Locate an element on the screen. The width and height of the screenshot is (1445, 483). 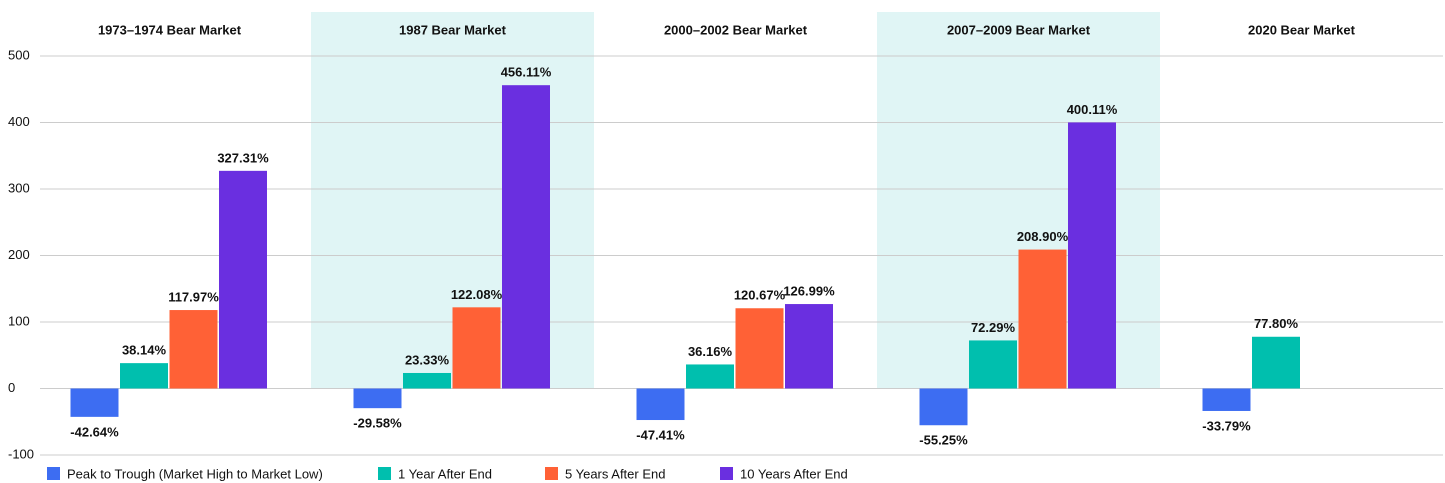
group-title: 2020 Bear Market is located at coordinates (1302, 29).